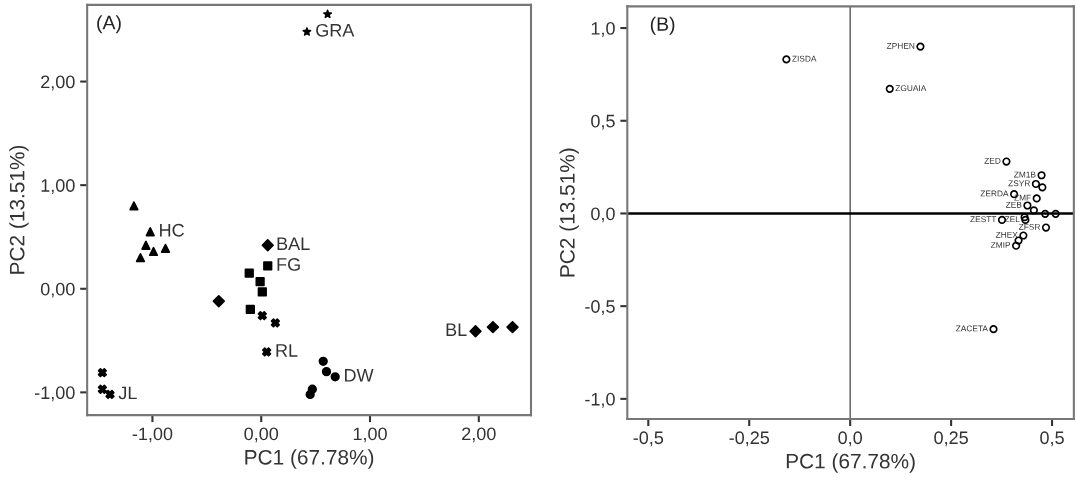  What do you see at coordinates (648, 439) in the screenshot?
I see `x-tick-label: -0,5` at bounding box center [648, 439].